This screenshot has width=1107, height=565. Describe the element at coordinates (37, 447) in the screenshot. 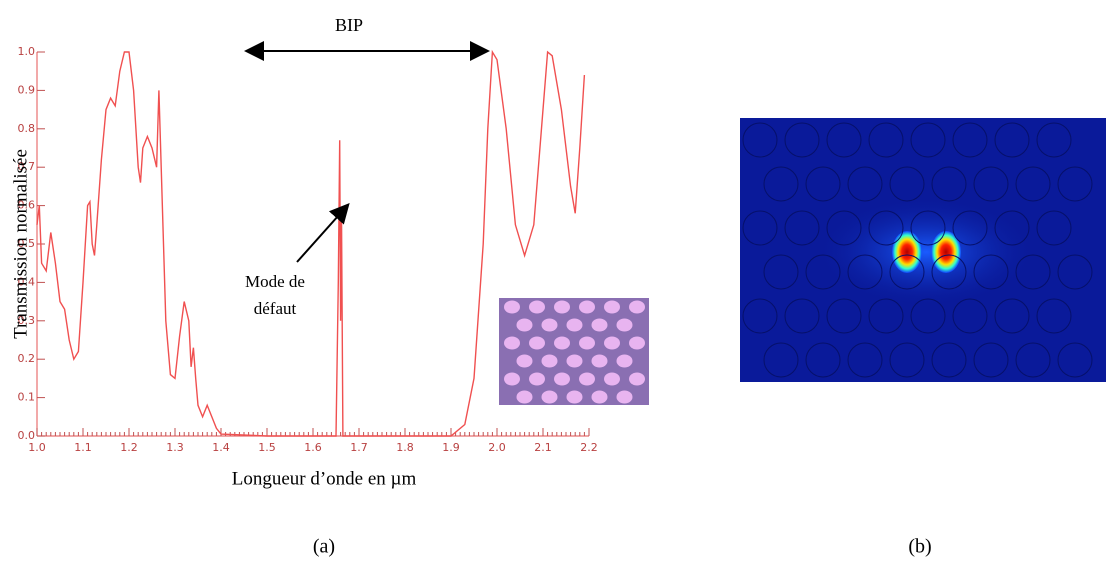

I see `x-tick-label: 1.0` at that location.